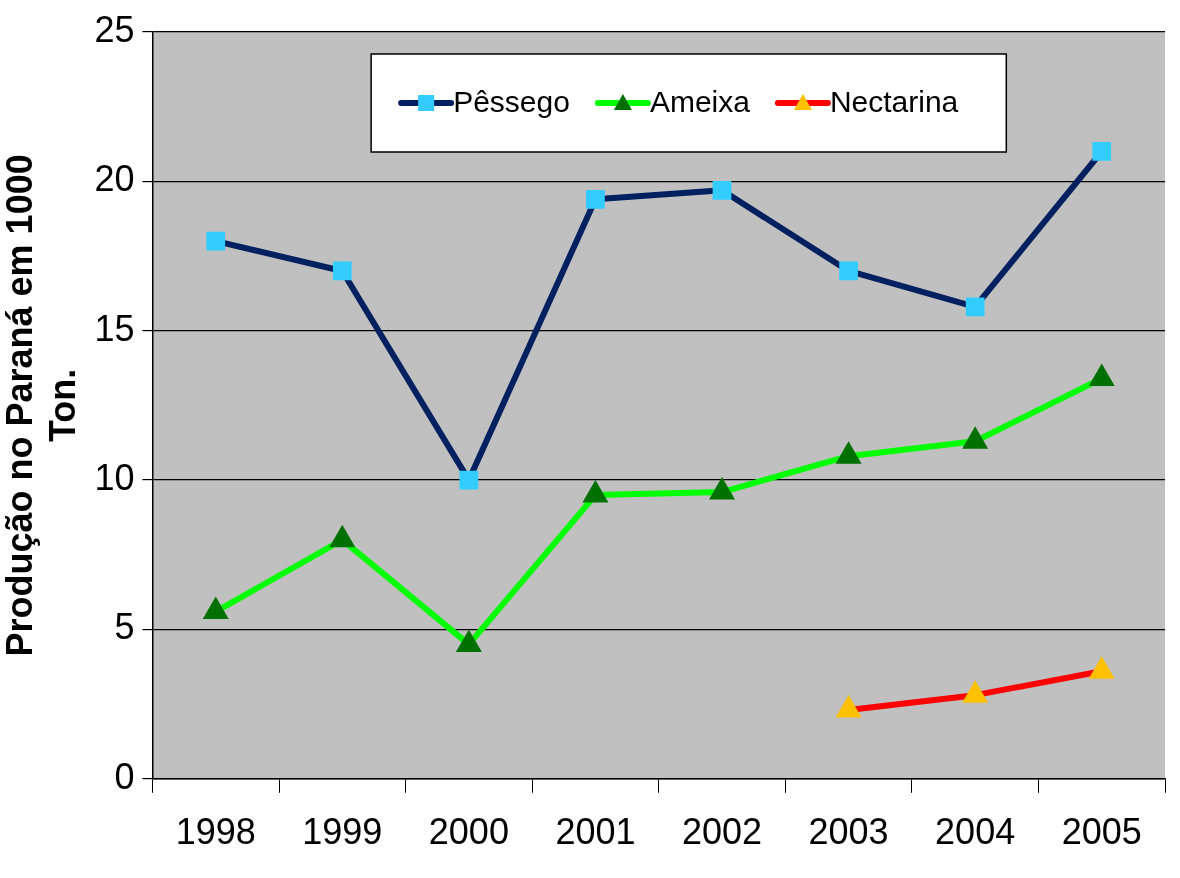 The width and height of the screenshot is (1180, 878). I want to click on x-tick-label: 2002, so click(722, 832).